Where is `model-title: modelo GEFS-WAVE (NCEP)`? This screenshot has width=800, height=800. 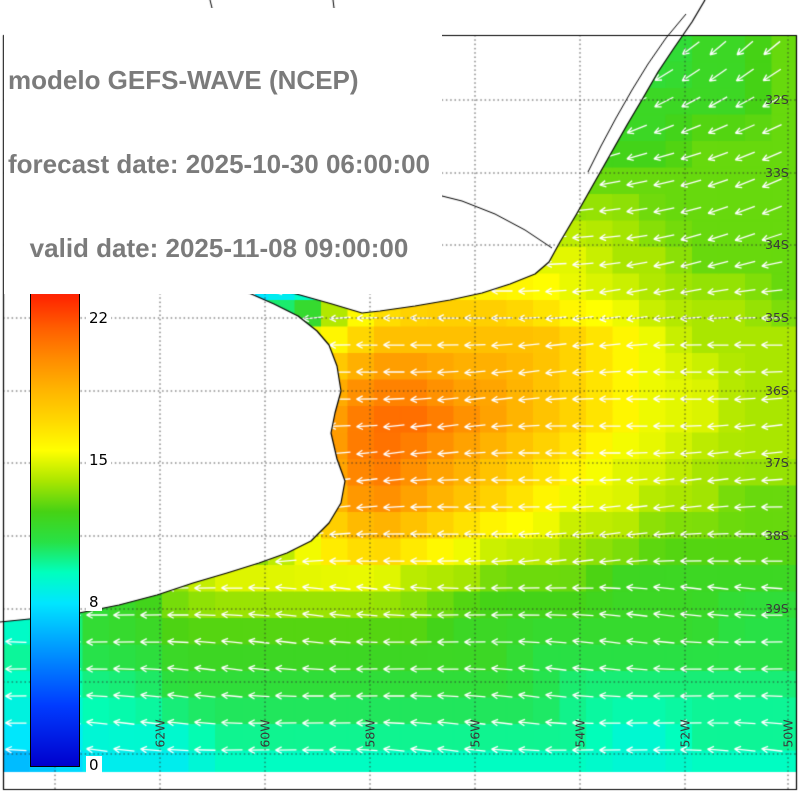
model-title: modelo GEFS-WAVE (NCEP) is located at coordinates (183, 80).